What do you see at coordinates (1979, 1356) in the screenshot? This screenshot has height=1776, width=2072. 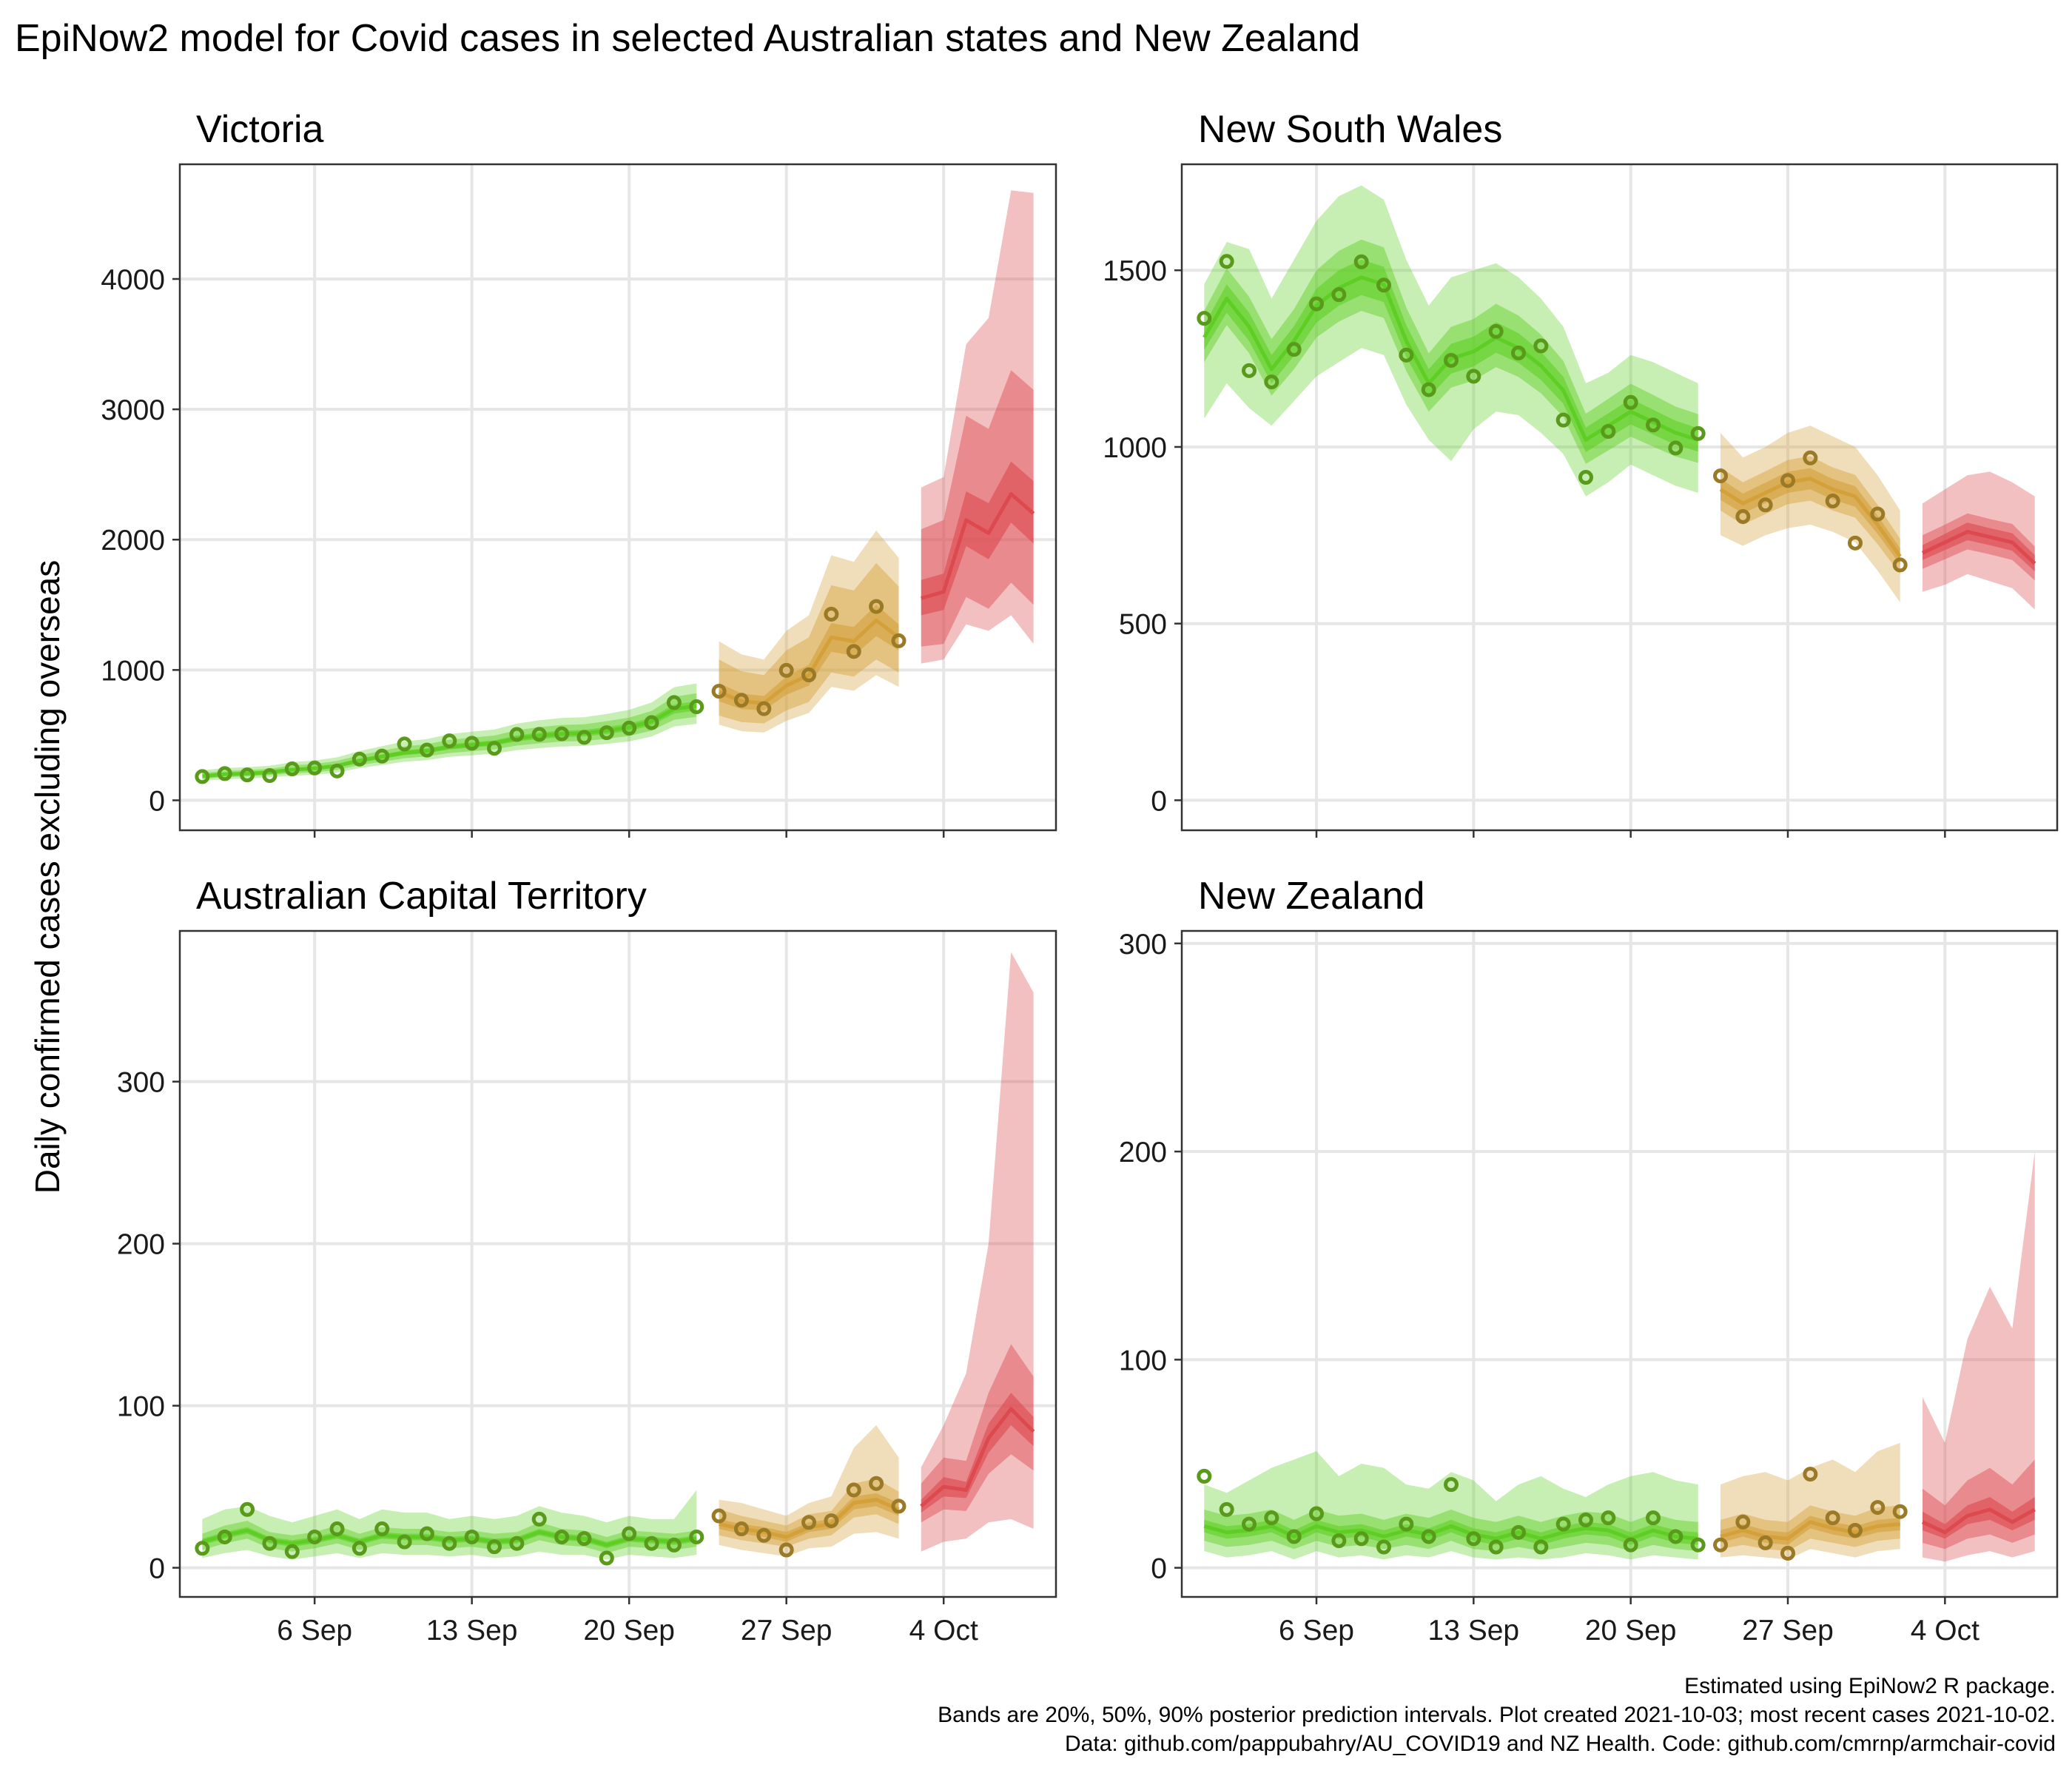 I see `band-90-forecast` at bounding box center [1979, 1356].